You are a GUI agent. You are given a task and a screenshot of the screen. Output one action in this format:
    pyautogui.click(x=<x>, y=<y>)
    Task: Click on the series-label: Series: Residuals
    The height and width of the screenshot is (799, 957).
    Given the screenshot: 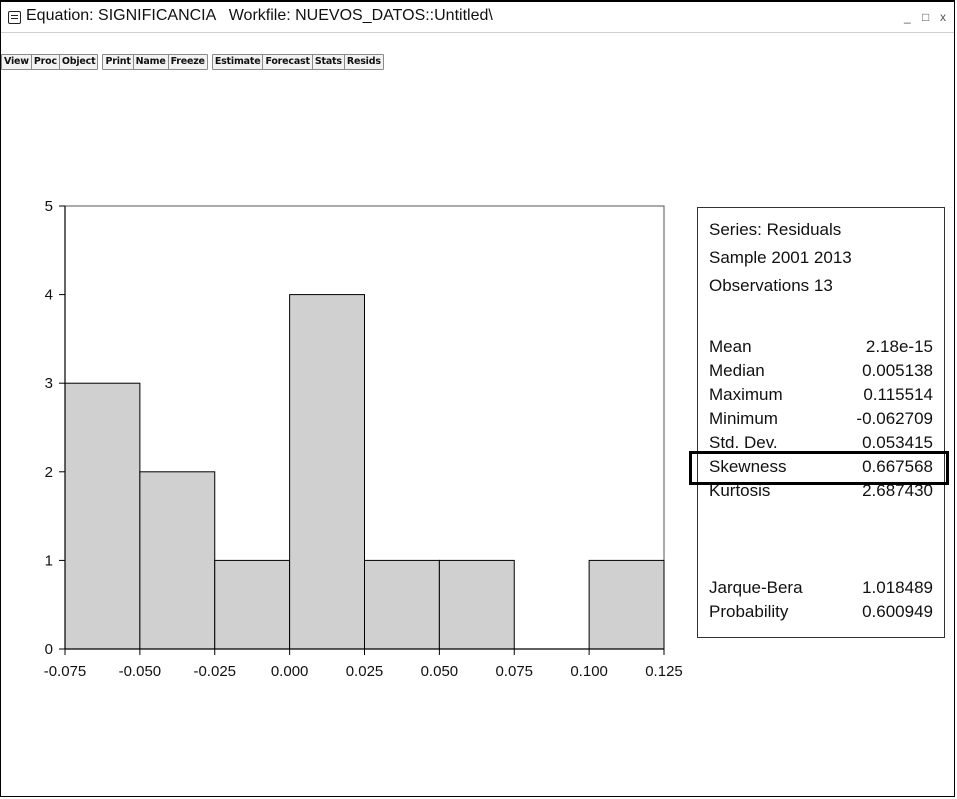 What is the action you would take?
    pyautogui.click(x=775, y=229)
    